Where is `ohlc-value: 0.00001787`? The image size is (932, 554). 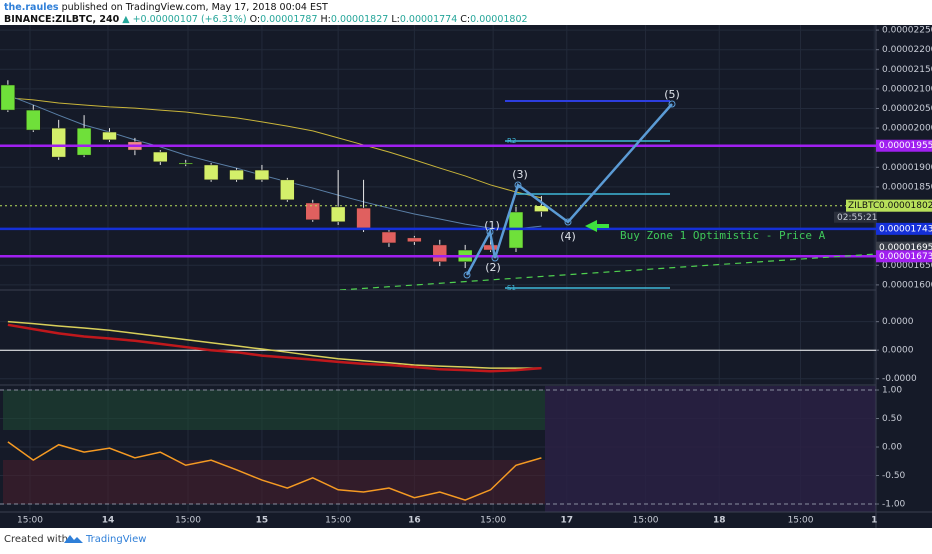
ohlc-value: 0.00001787 is located at coordinates (288, 19).